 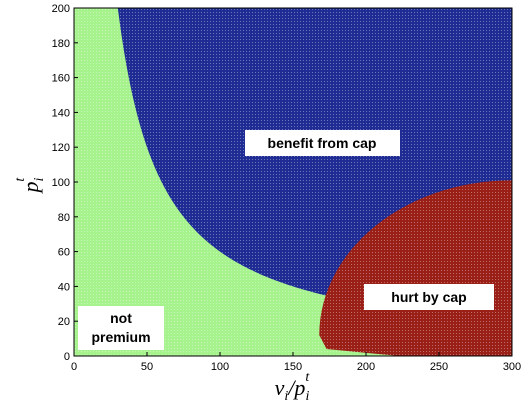 I want to click on y-tick-label: 100, so click(x=61, y=183).